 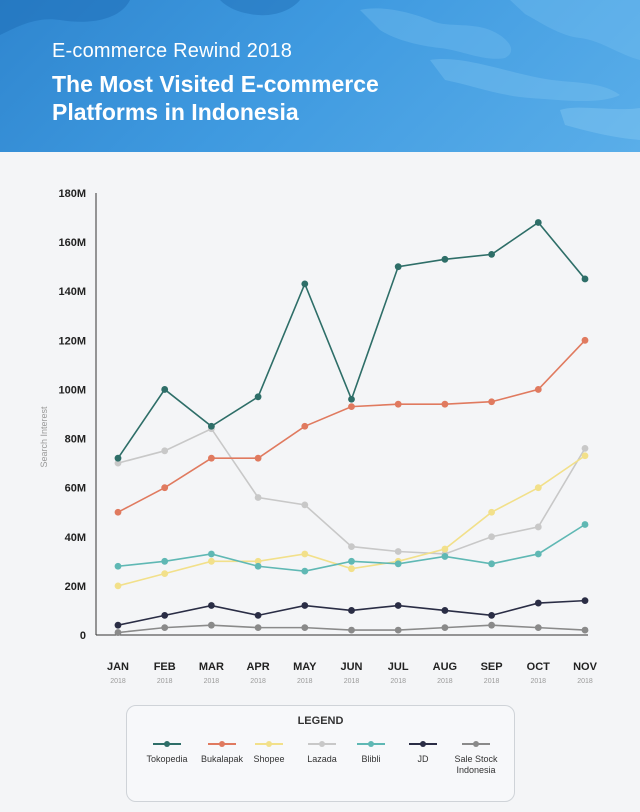 What do you see at coordinates (398, 667) in the screenshot?
I see `x-tick-label: JUL` at bounding box center [398, 667].